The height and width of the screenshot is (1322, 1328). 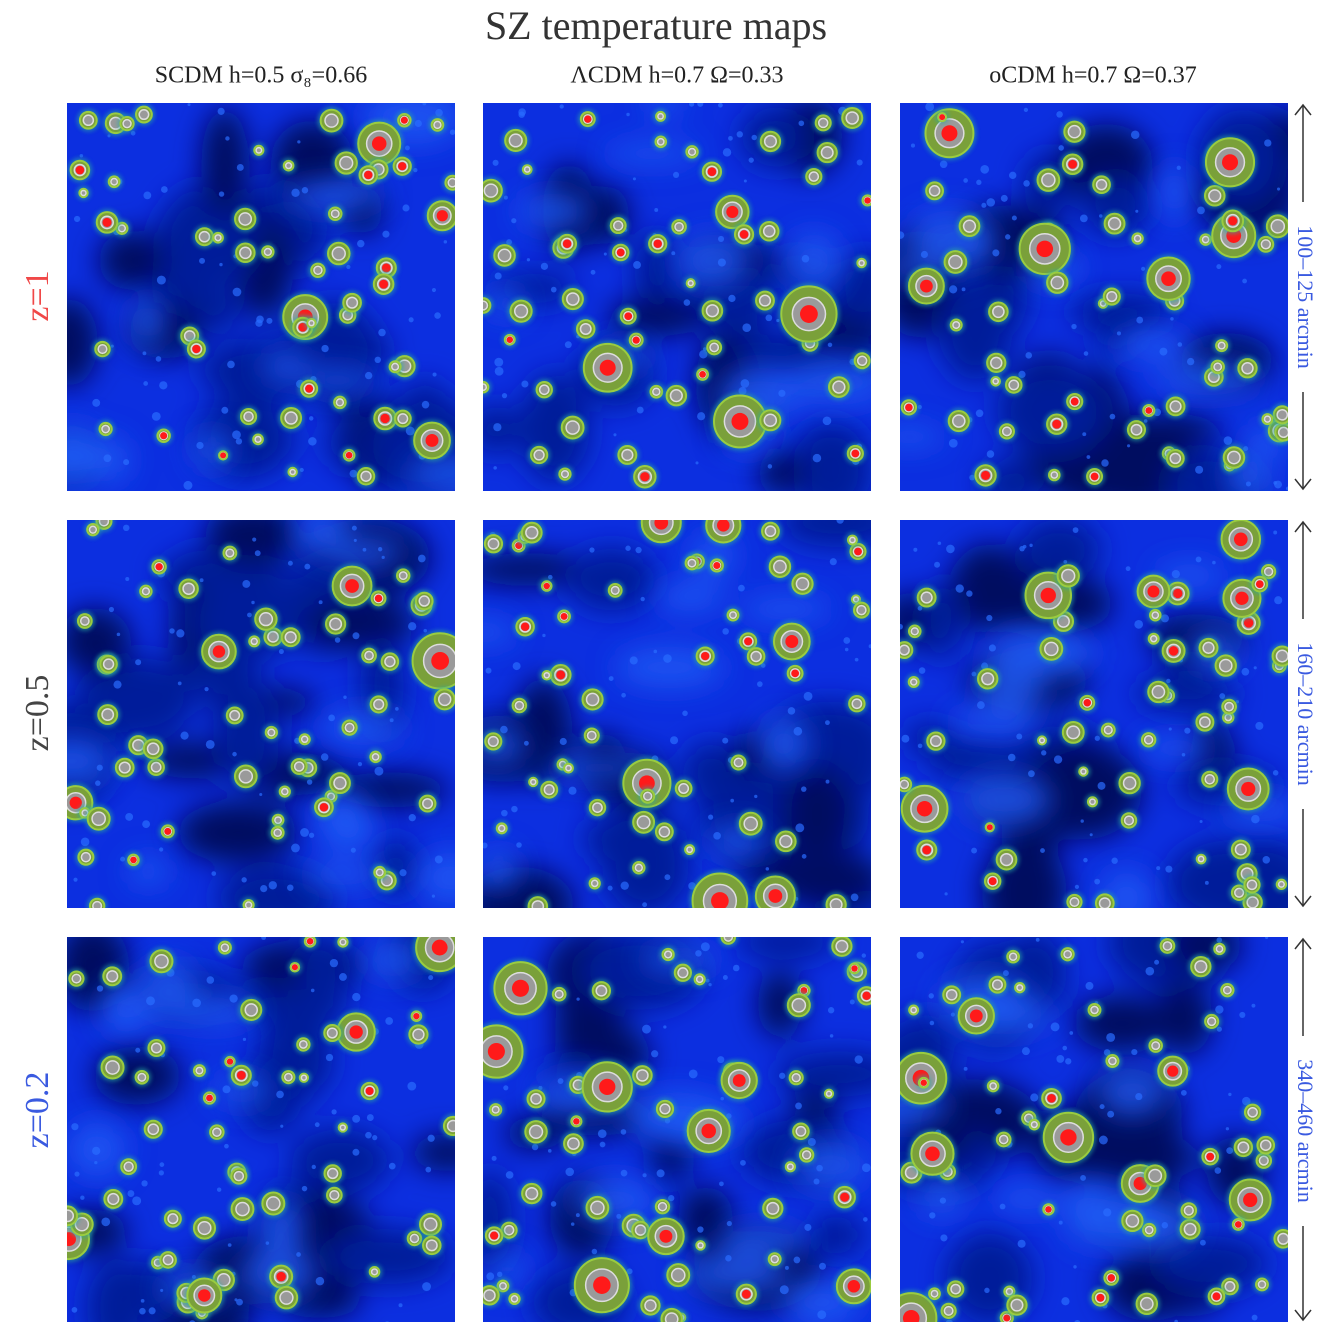 What do you see at coordinates (1303, 1315) in the screenshot?
I see `arrow-head` at bounding box center [1303, 1315].